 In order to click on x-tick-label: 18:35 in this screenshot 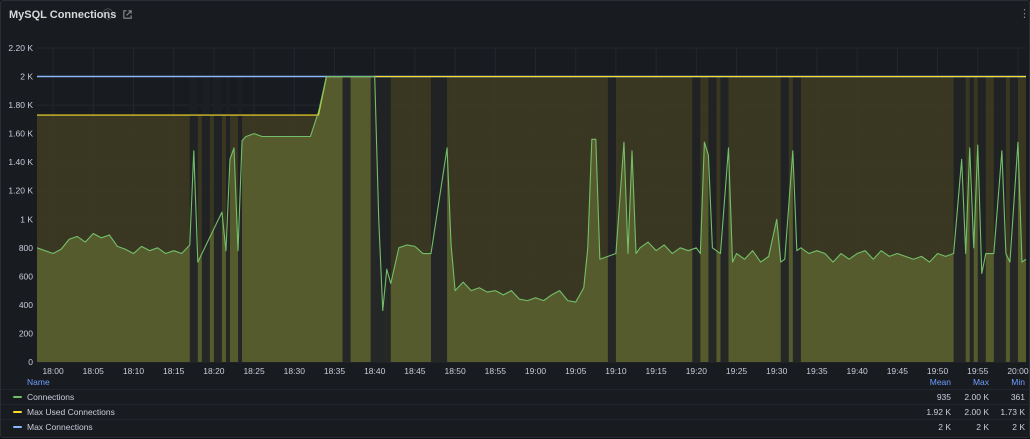, I will do `click(335, 371)`.